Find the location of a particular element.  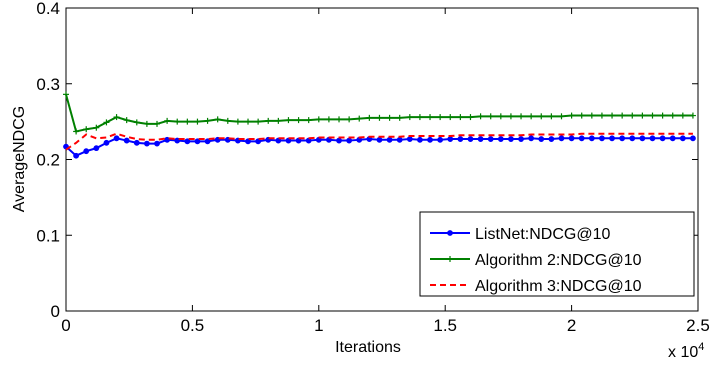

x-multiplier-base: x 10 is located at coordinates (683, 352).